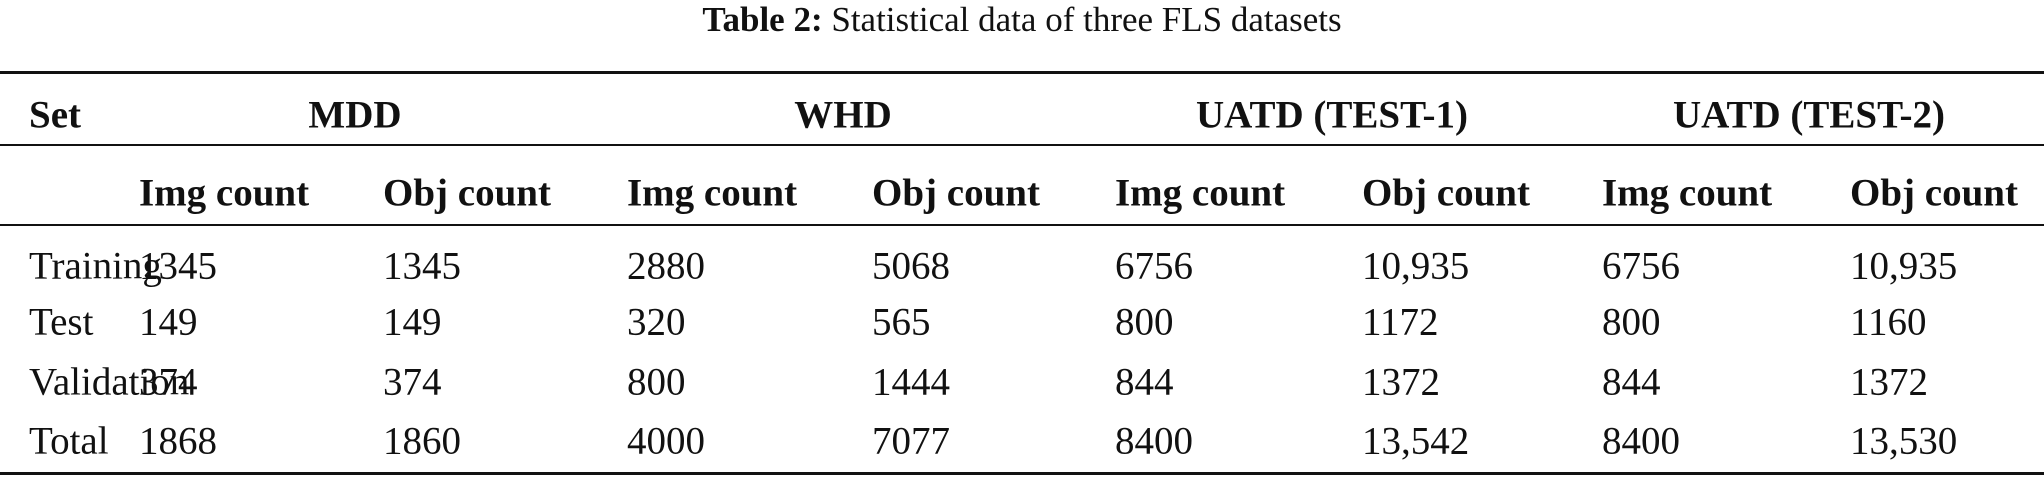  What do you see at coordinates (355, 115) in the screenshot?
I see `group-header: MDD` at bounding box center [355, 115].